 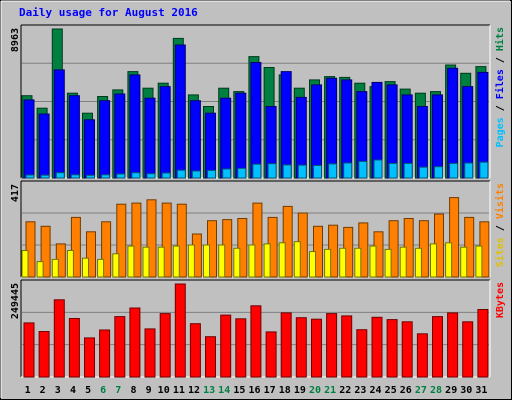 What do you see at coordinates (164, 390) in the screenshot?
I see `x-tick-label: 10` at bounding box center [164, 390].